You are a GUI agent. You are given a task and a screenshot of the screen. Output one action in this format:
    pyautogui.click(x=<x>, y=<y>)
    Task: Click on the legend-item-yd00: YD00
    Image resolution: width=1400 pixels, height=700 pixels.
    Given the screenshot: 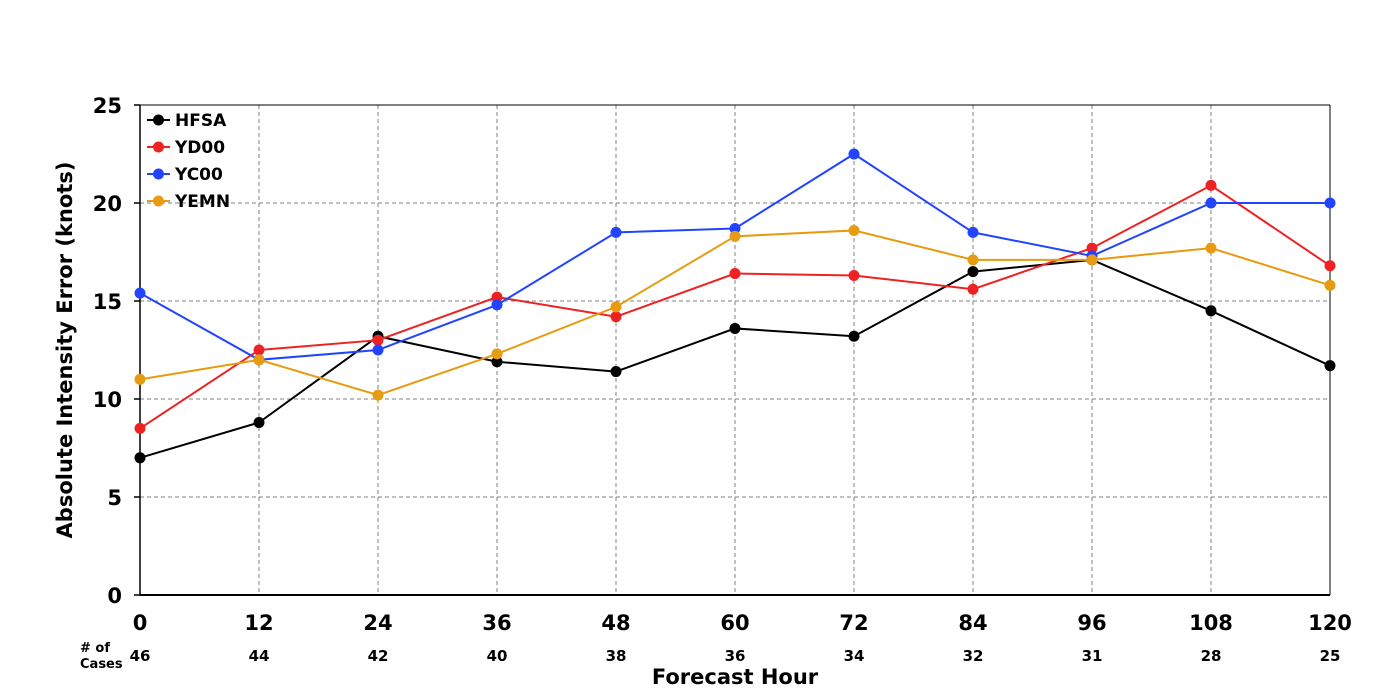 What is the action you would take?
    pyautogui.click(x=186, y=148)
    